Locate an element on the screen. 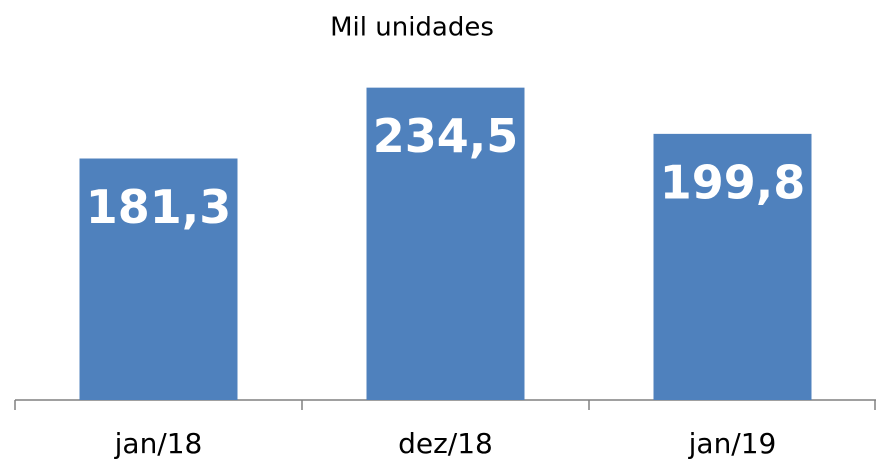  x-tick-label: jan/19 is located at coordinates (732, 443).